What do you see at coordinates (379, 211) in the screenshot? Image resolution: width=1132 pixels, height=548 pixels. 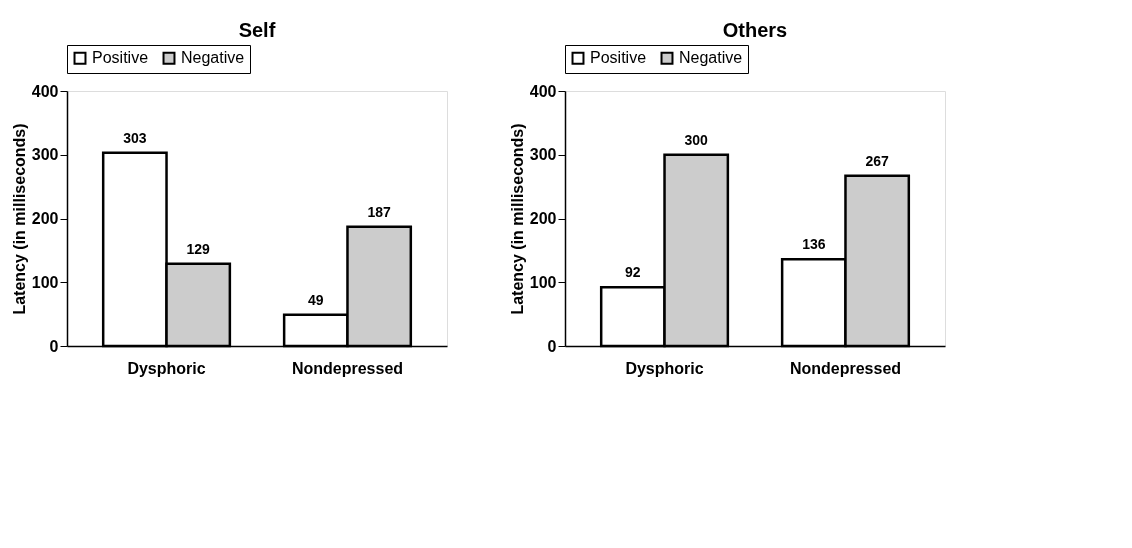 I see `data-label: 187` at bounding box center [379, 211].